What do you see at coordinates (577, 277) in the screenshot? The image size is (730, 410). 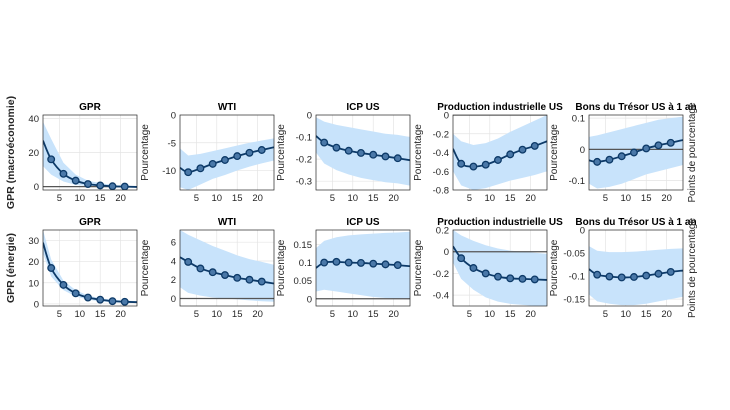 I see `y-tick-label: -0.1` at bounding box center [577, 277].